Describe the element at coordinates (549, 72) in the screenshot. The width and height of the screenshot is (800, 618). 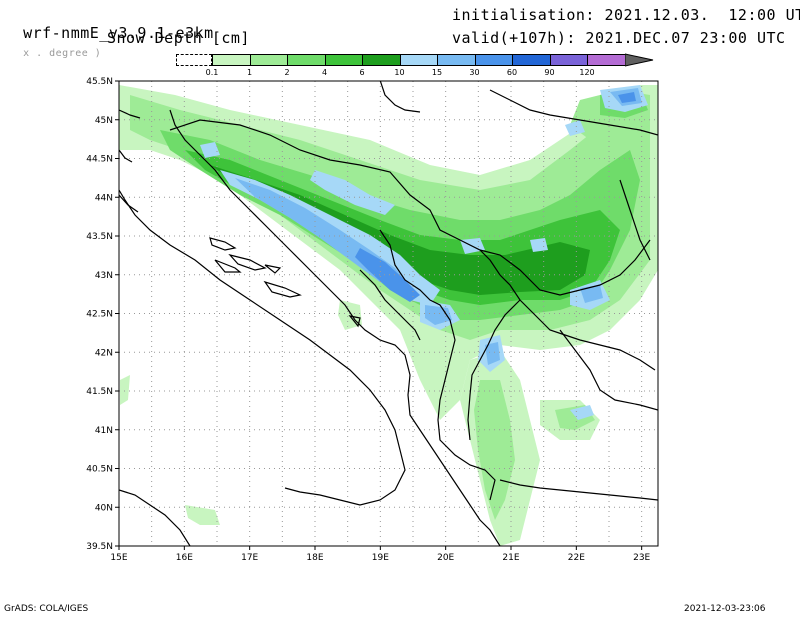
I see `legend-label: 90` at that location.